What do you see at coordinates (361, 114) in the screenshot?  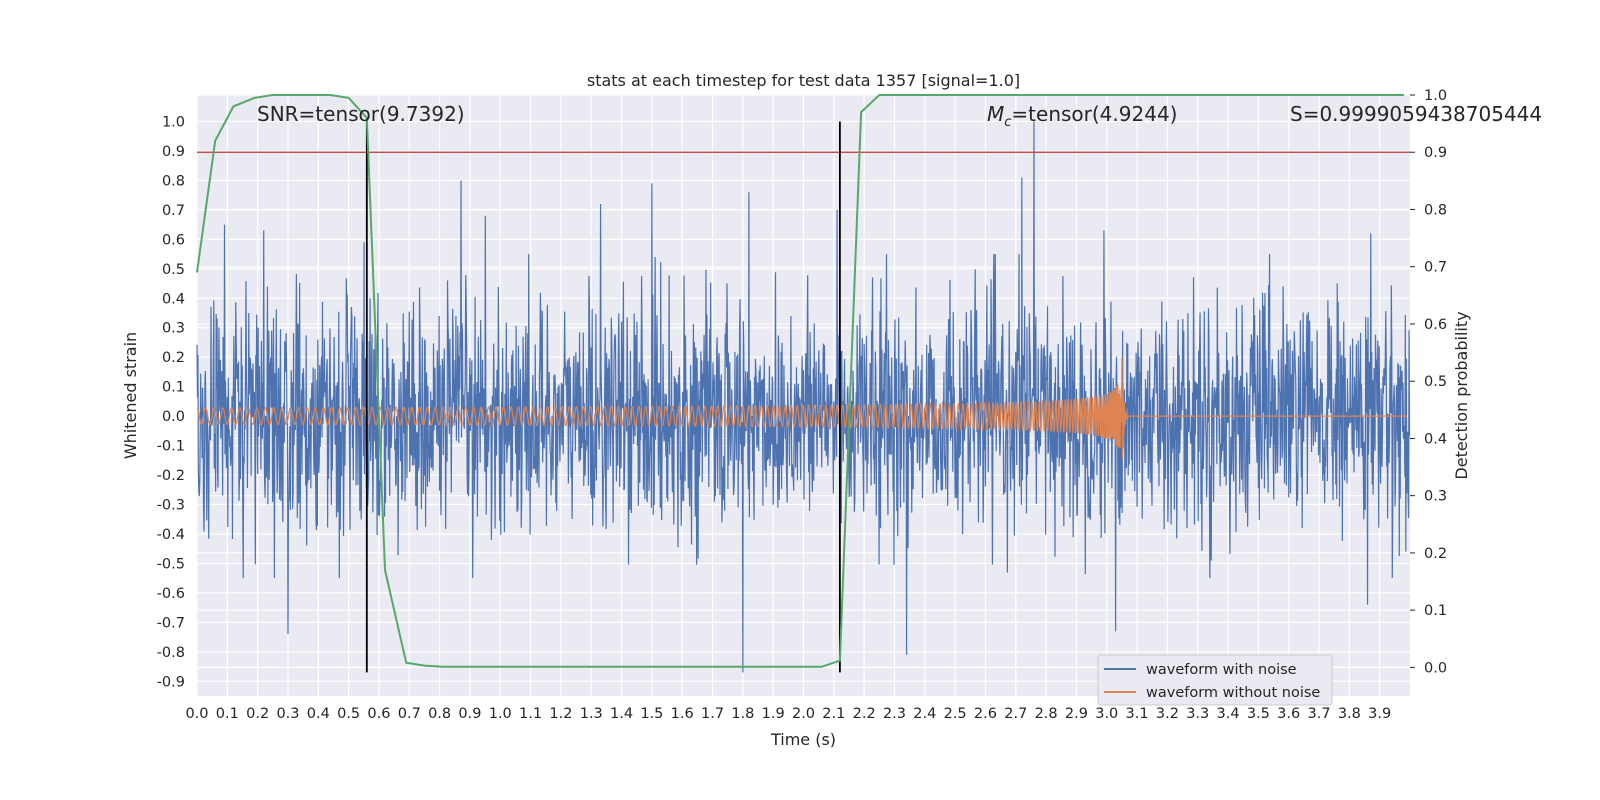 I see `snr-annotation: SNR=tensor(9.7392)` at bounding box center [361, 114].